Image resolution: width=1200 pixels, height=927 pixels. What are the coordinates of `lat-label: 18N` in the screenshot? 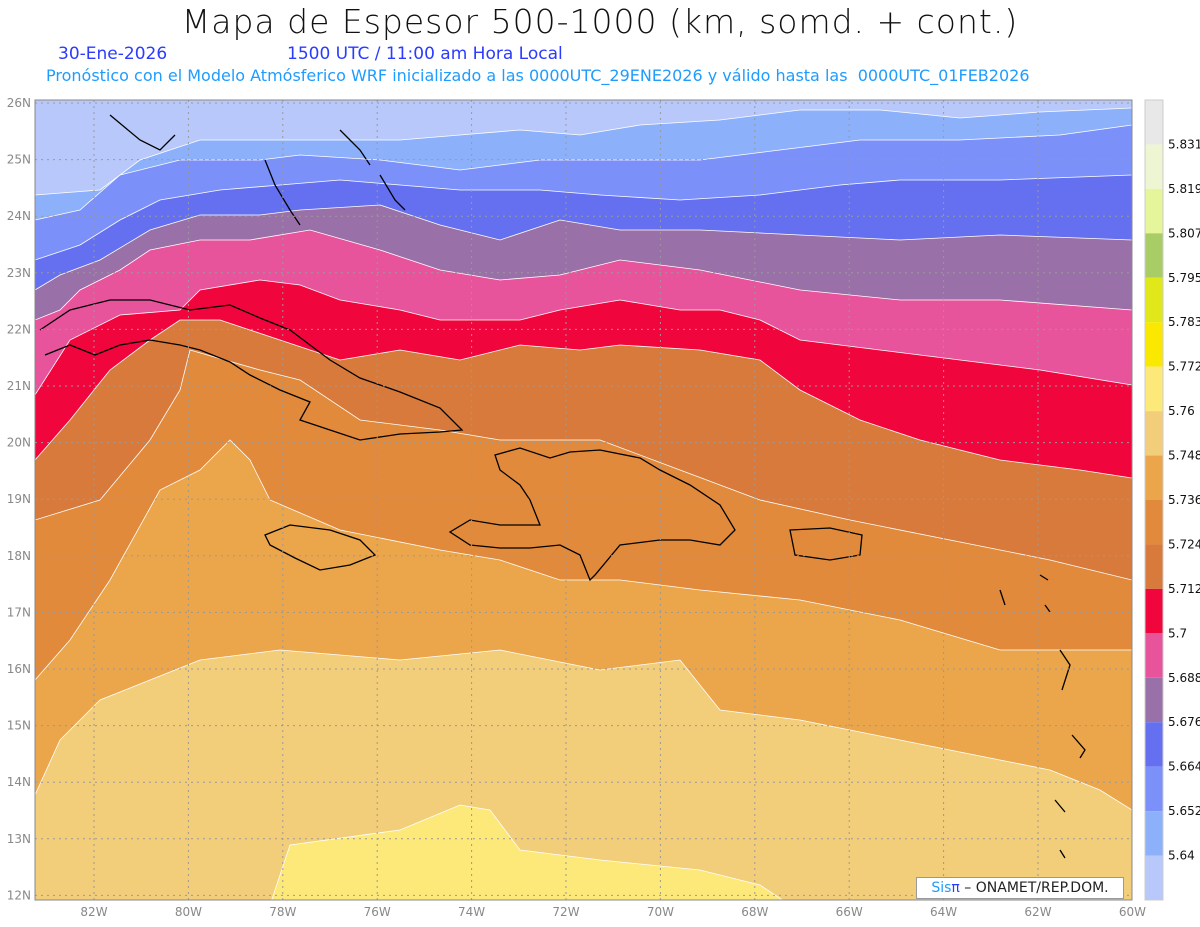 It's located at (19, 556).